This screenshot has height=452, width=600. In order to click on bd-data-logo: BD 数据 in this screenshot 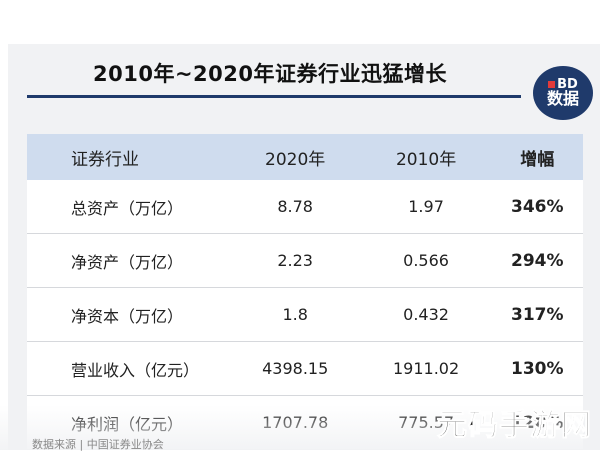, I will do `click(563, 93)`.